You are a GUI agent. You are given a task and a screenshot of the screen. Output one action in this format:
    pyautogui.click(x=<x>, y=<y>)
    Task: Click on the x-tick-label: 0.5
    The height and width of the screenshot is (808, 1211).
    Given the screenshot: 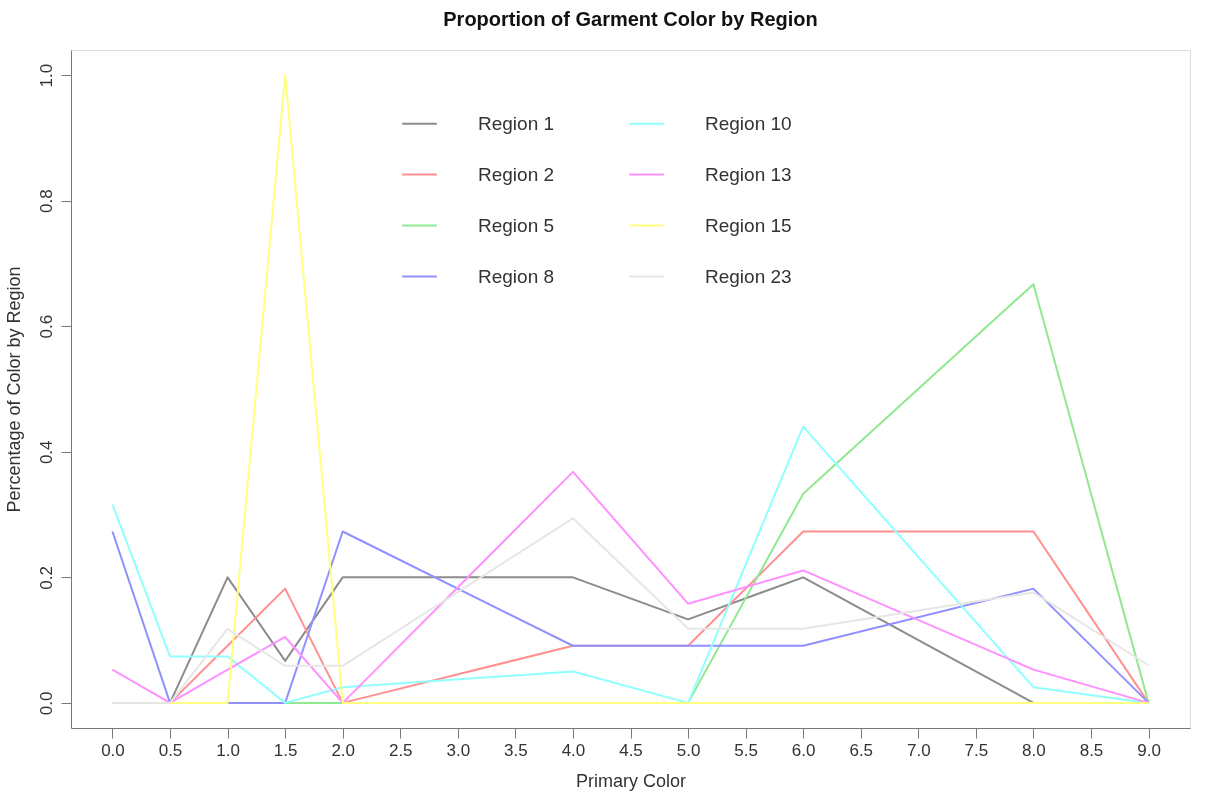 What is the action you would take?
    pyautogui.click(x=170, y=750)
    